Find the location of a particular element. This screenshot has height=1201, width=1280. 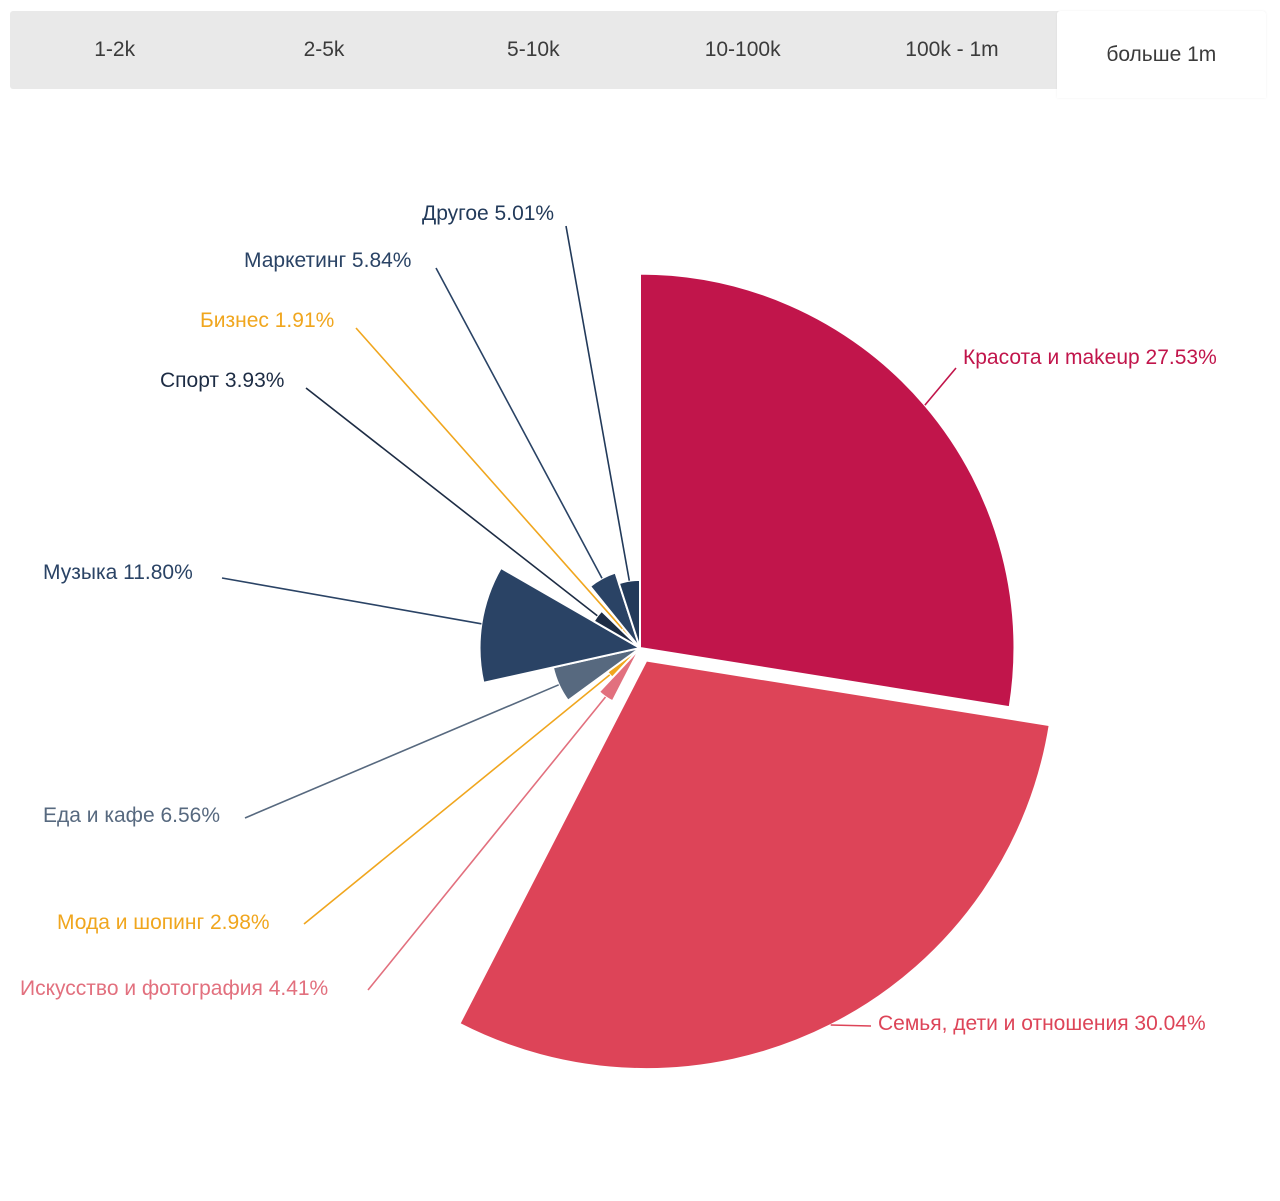

slice-label-7: Бизнес 1.91% is located at coordinates (267, 320).